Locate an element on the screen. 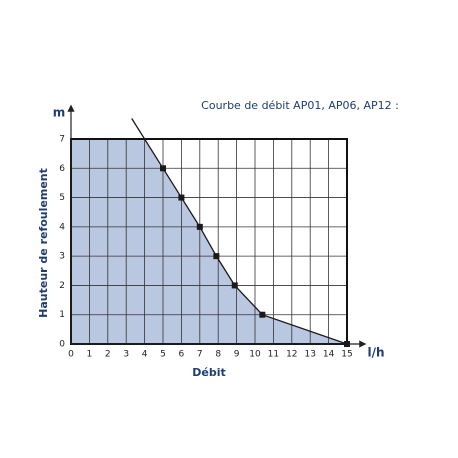  x-tick-label: 12 is located at coordinates (291, 355).